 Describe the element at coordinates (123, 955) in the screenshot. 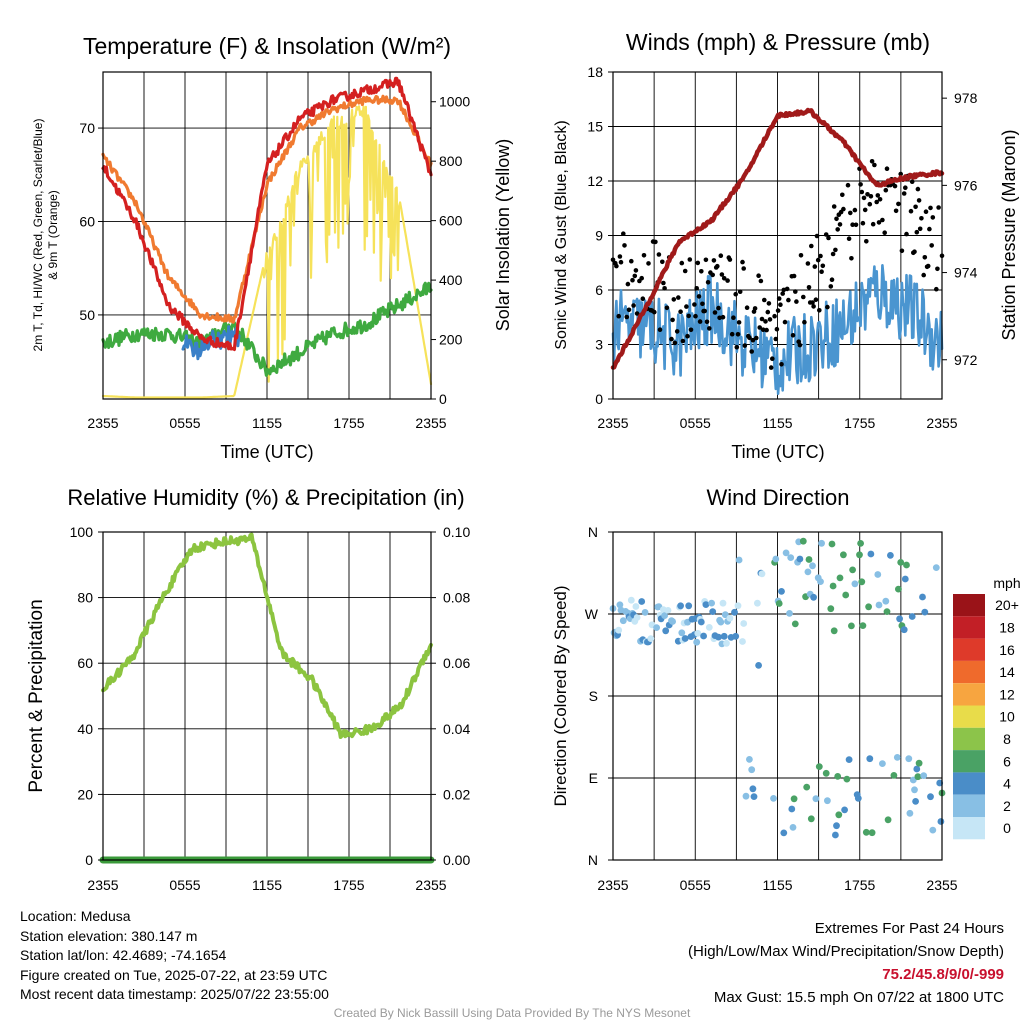

I see `latlon-text: Station lat/lon: 42.4689; -74.1654` at that location.